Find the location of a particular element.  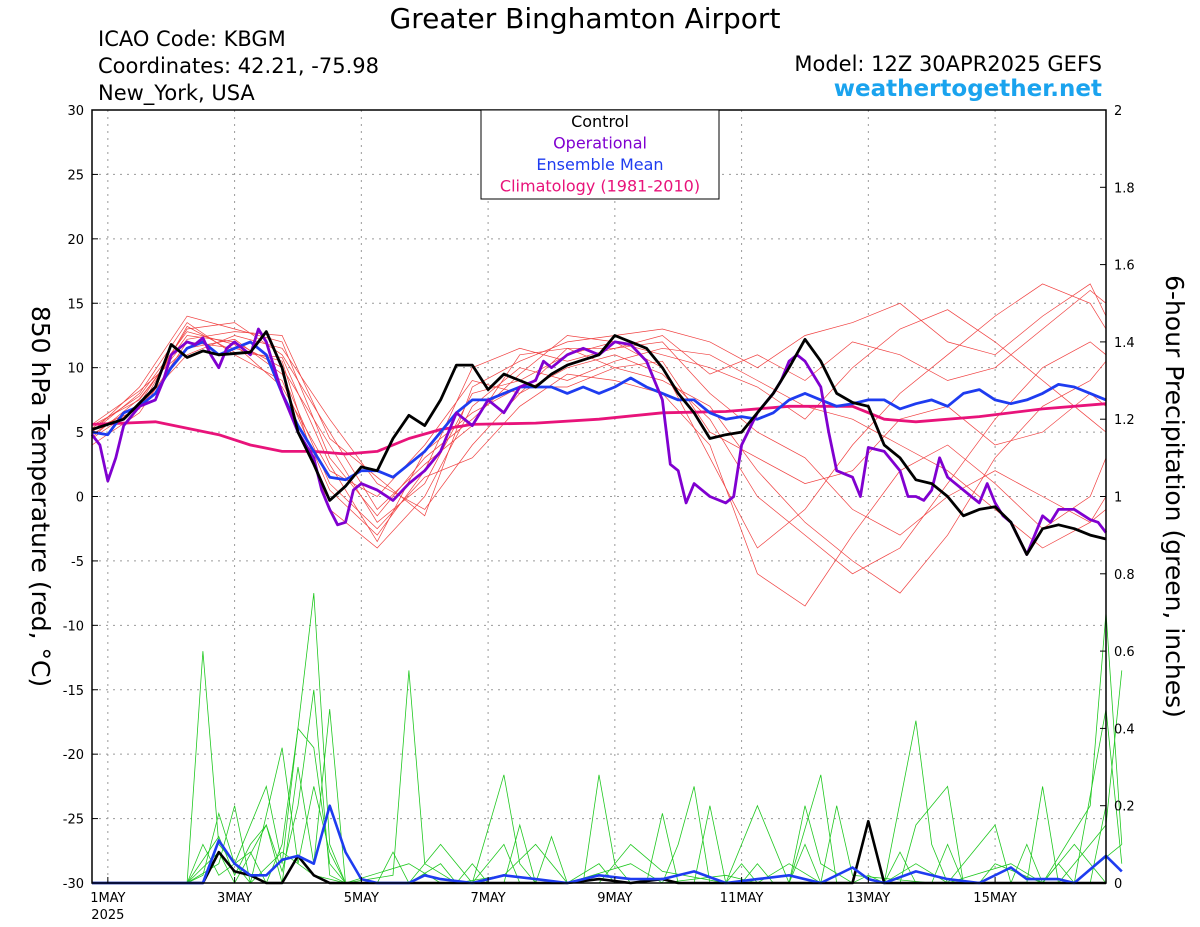

y-tick-label: 5 is located at coordinates (80, 433).